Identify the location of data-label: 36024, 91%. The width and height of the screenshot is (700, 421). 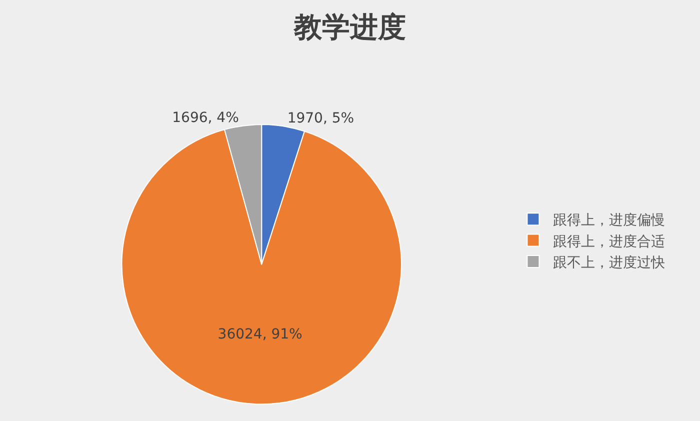
(260, 334).